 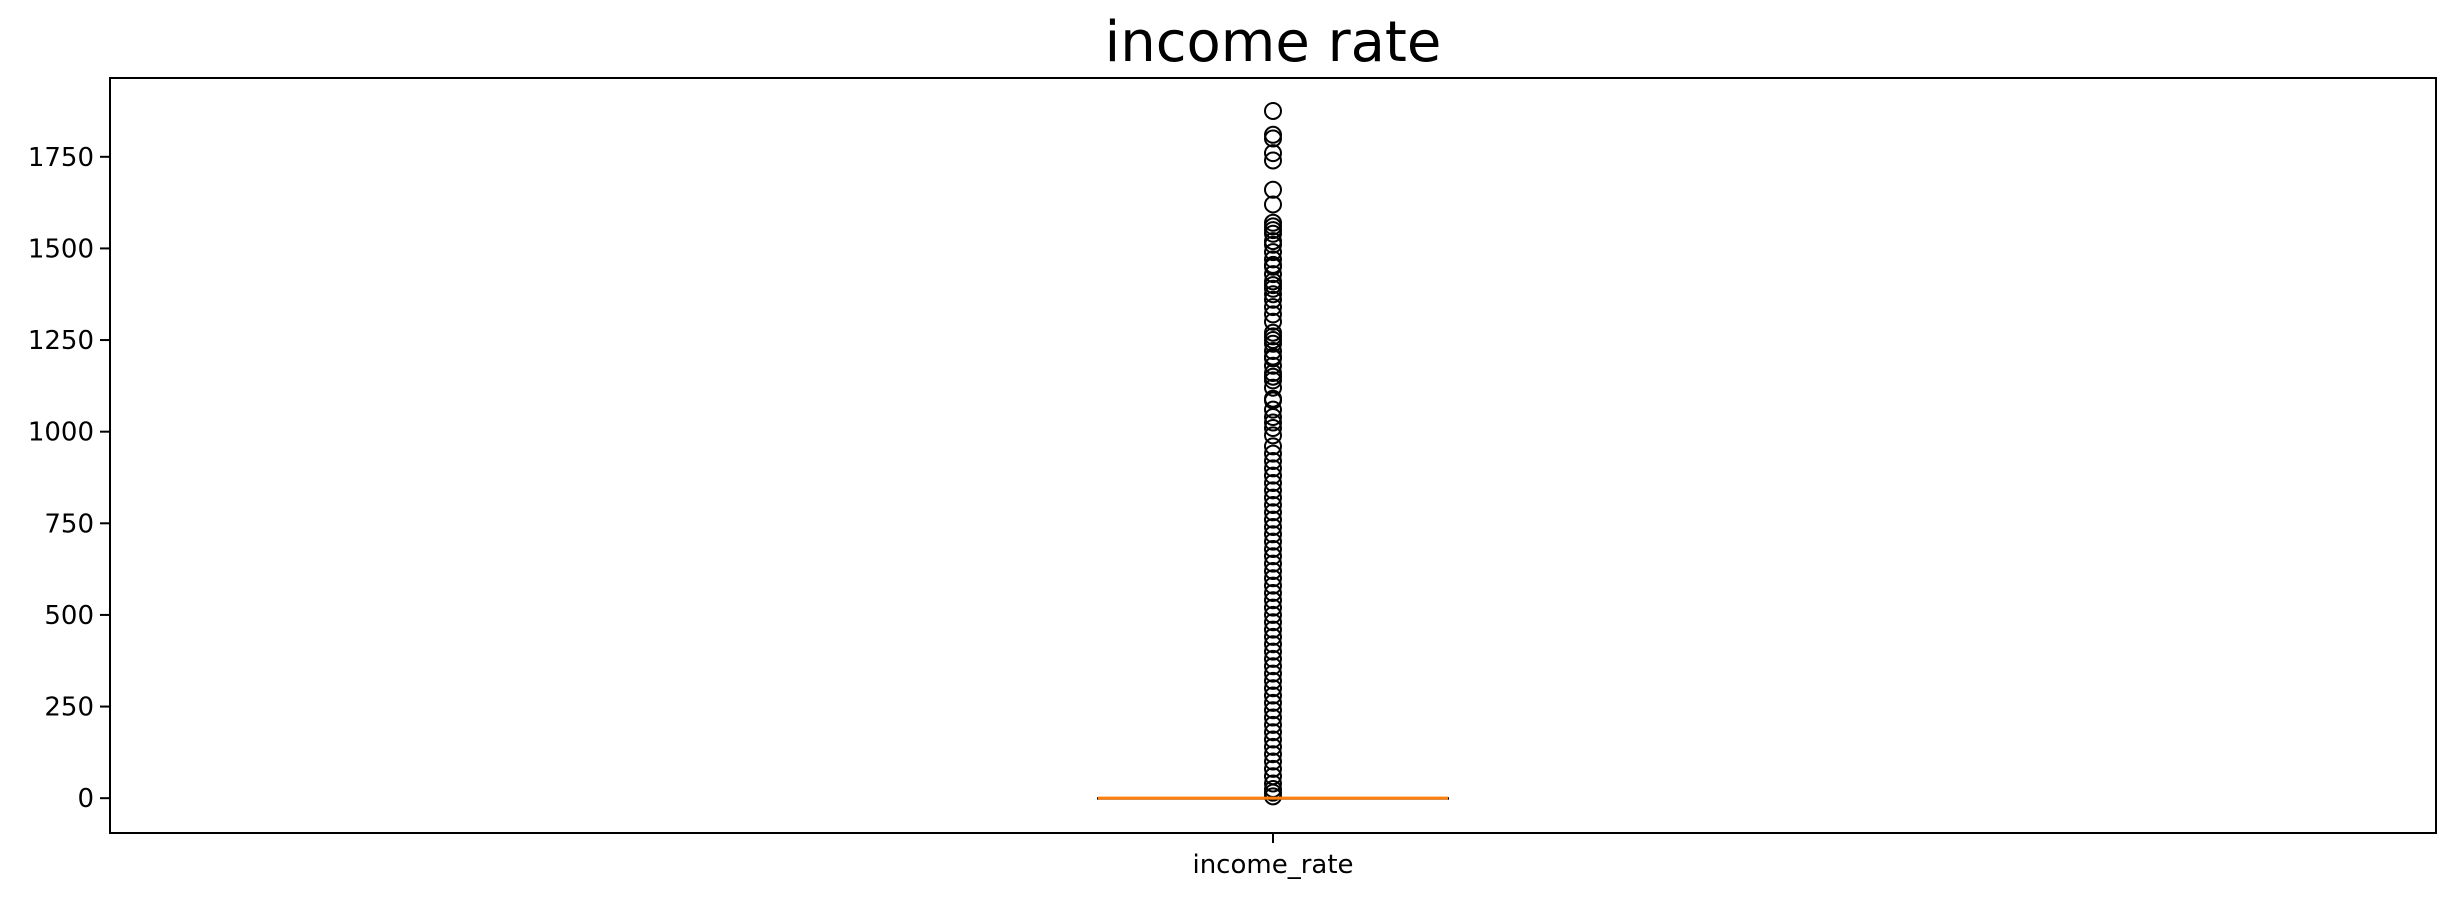 I want to click on x-axis: income_rate, so click(x=1273, y=856).